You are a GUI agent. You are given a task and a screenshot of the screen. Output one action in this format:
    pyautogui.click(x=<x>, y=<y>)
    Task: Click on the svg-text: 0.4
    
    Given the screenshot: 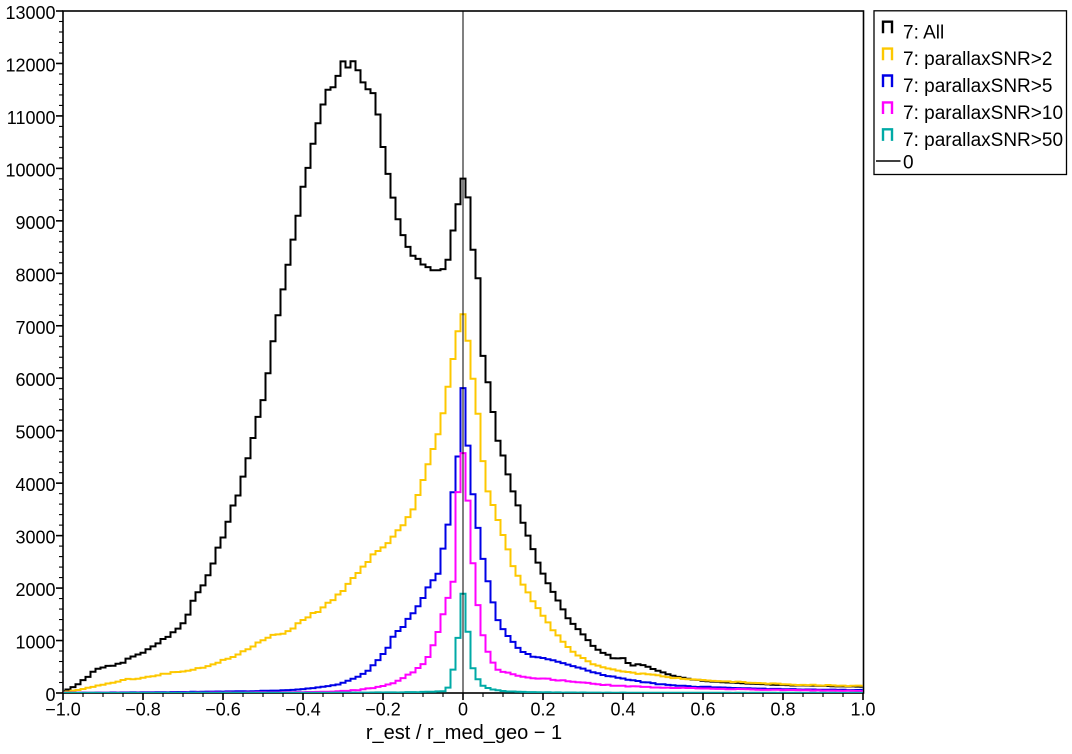 What is the action you would take?
    pyautogui.click(x=622, y=710)
    